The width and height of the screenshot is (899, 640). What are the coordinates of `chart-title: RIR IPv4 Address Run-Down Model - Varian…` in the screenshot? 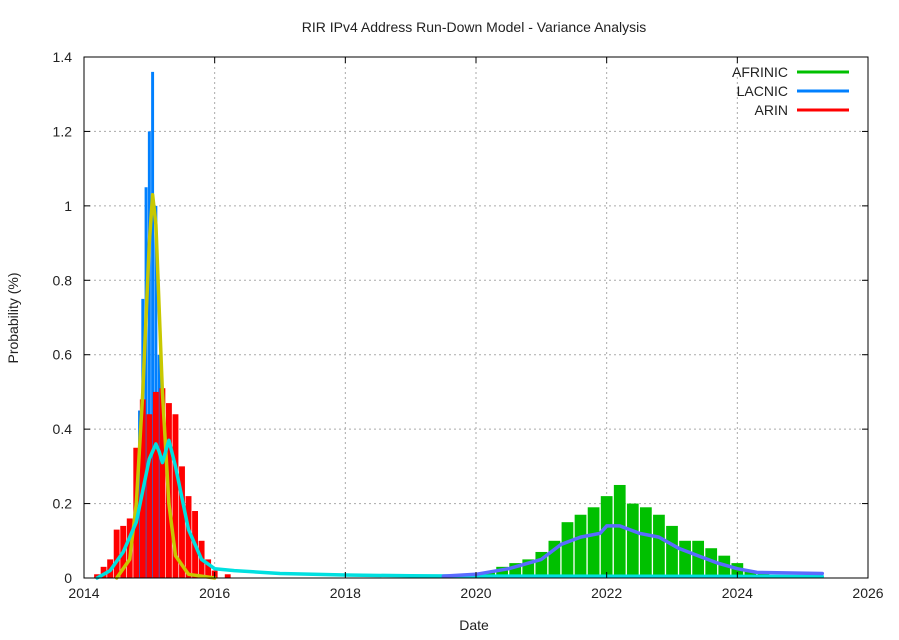 It's located at (474, 27).